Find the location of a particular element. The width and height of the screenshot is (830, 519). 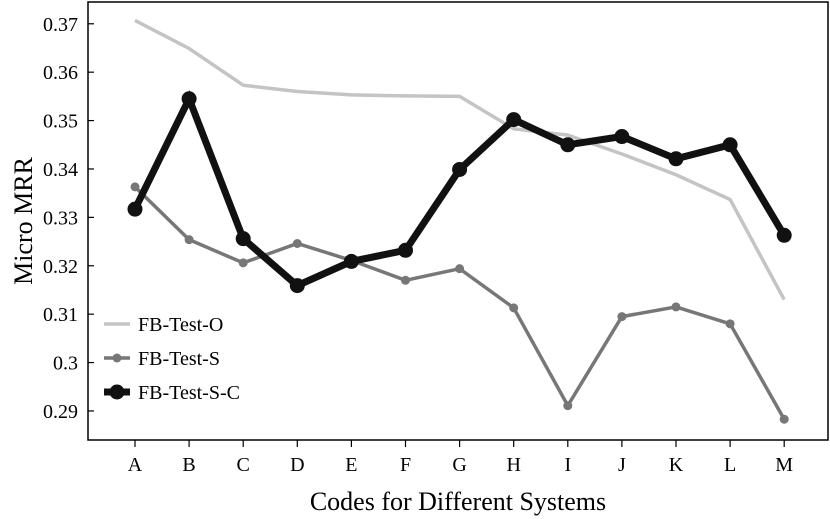

x-tick-label: I is located at coordinates (567, 465).